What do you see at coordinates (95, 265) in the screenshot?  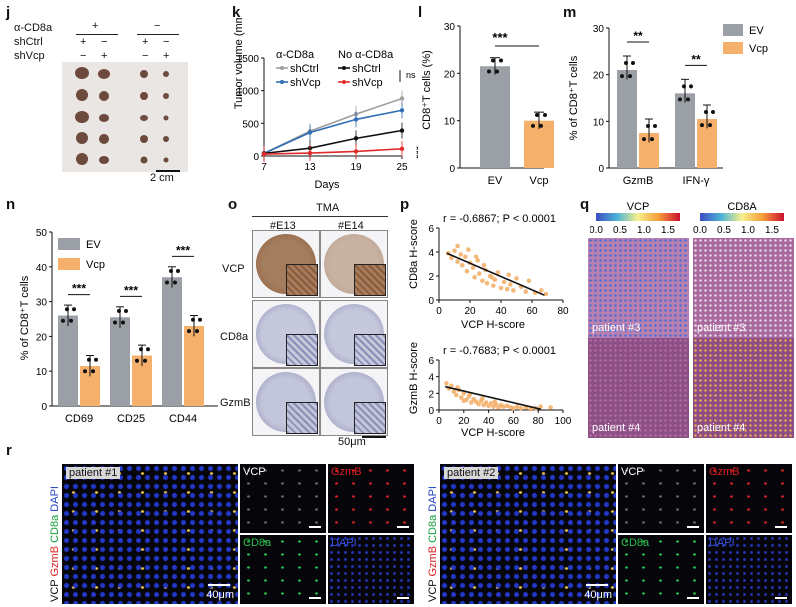 I see `n-legend-label: Vcp` at bounding box center [95, 265].